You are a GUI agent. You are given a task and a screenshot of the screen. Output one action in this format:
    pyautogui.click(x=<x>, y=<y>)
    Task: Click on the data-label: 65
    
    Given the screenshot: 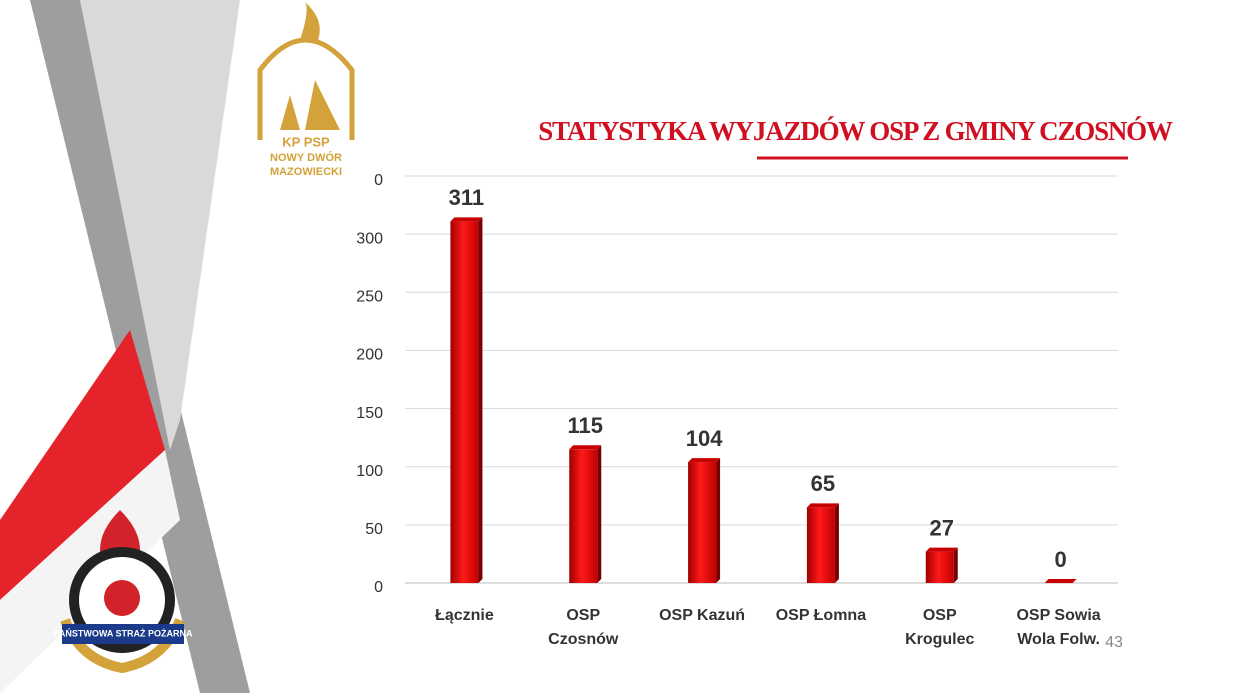 What is the action you would take?
    pyautogui.click(x=823, y=483)
    